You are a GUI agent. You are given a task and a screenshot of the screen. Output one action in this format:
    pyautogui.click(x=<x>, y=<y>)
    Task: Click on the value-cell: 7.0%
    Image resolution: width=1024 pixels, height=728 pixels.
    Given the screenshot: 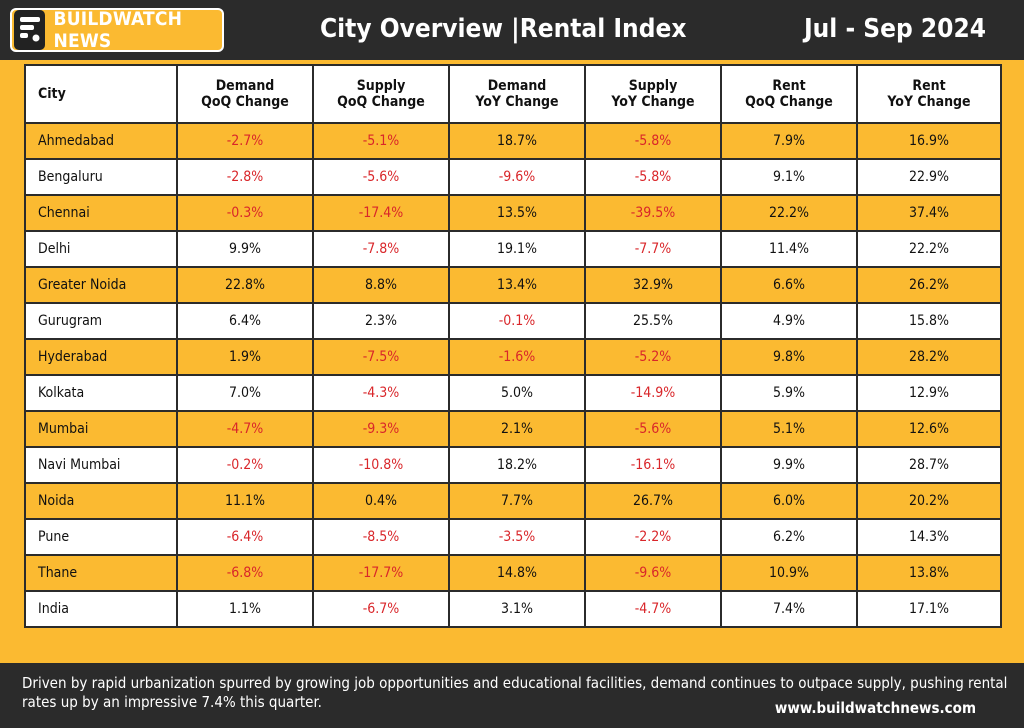 What is the action you would take?
    pyautogui.click(x=245, y=393)
    